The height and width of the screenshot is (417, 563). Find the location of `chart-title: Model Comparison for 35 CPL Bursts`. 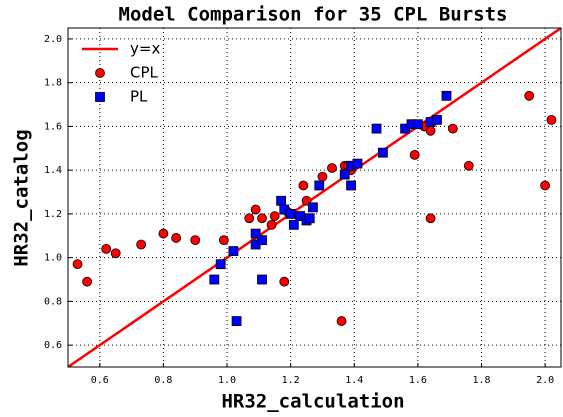

chart-title: Model Comparison for 35 CPL Bursts is located at coordinates (313, 15).